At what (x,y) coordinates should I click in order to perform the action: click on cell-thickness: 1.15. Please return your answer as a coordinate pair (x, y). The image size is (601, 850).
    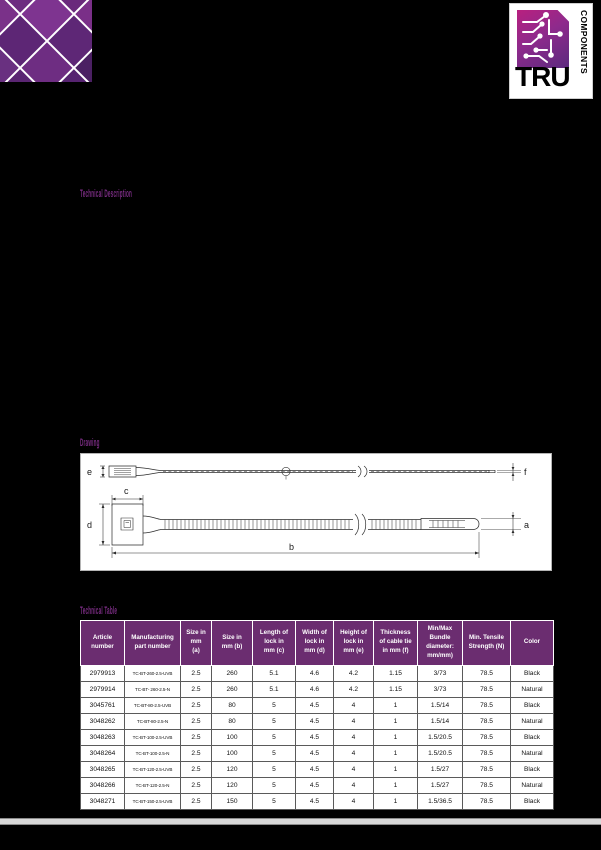
    Looking at the image, I should click on (395, 673).